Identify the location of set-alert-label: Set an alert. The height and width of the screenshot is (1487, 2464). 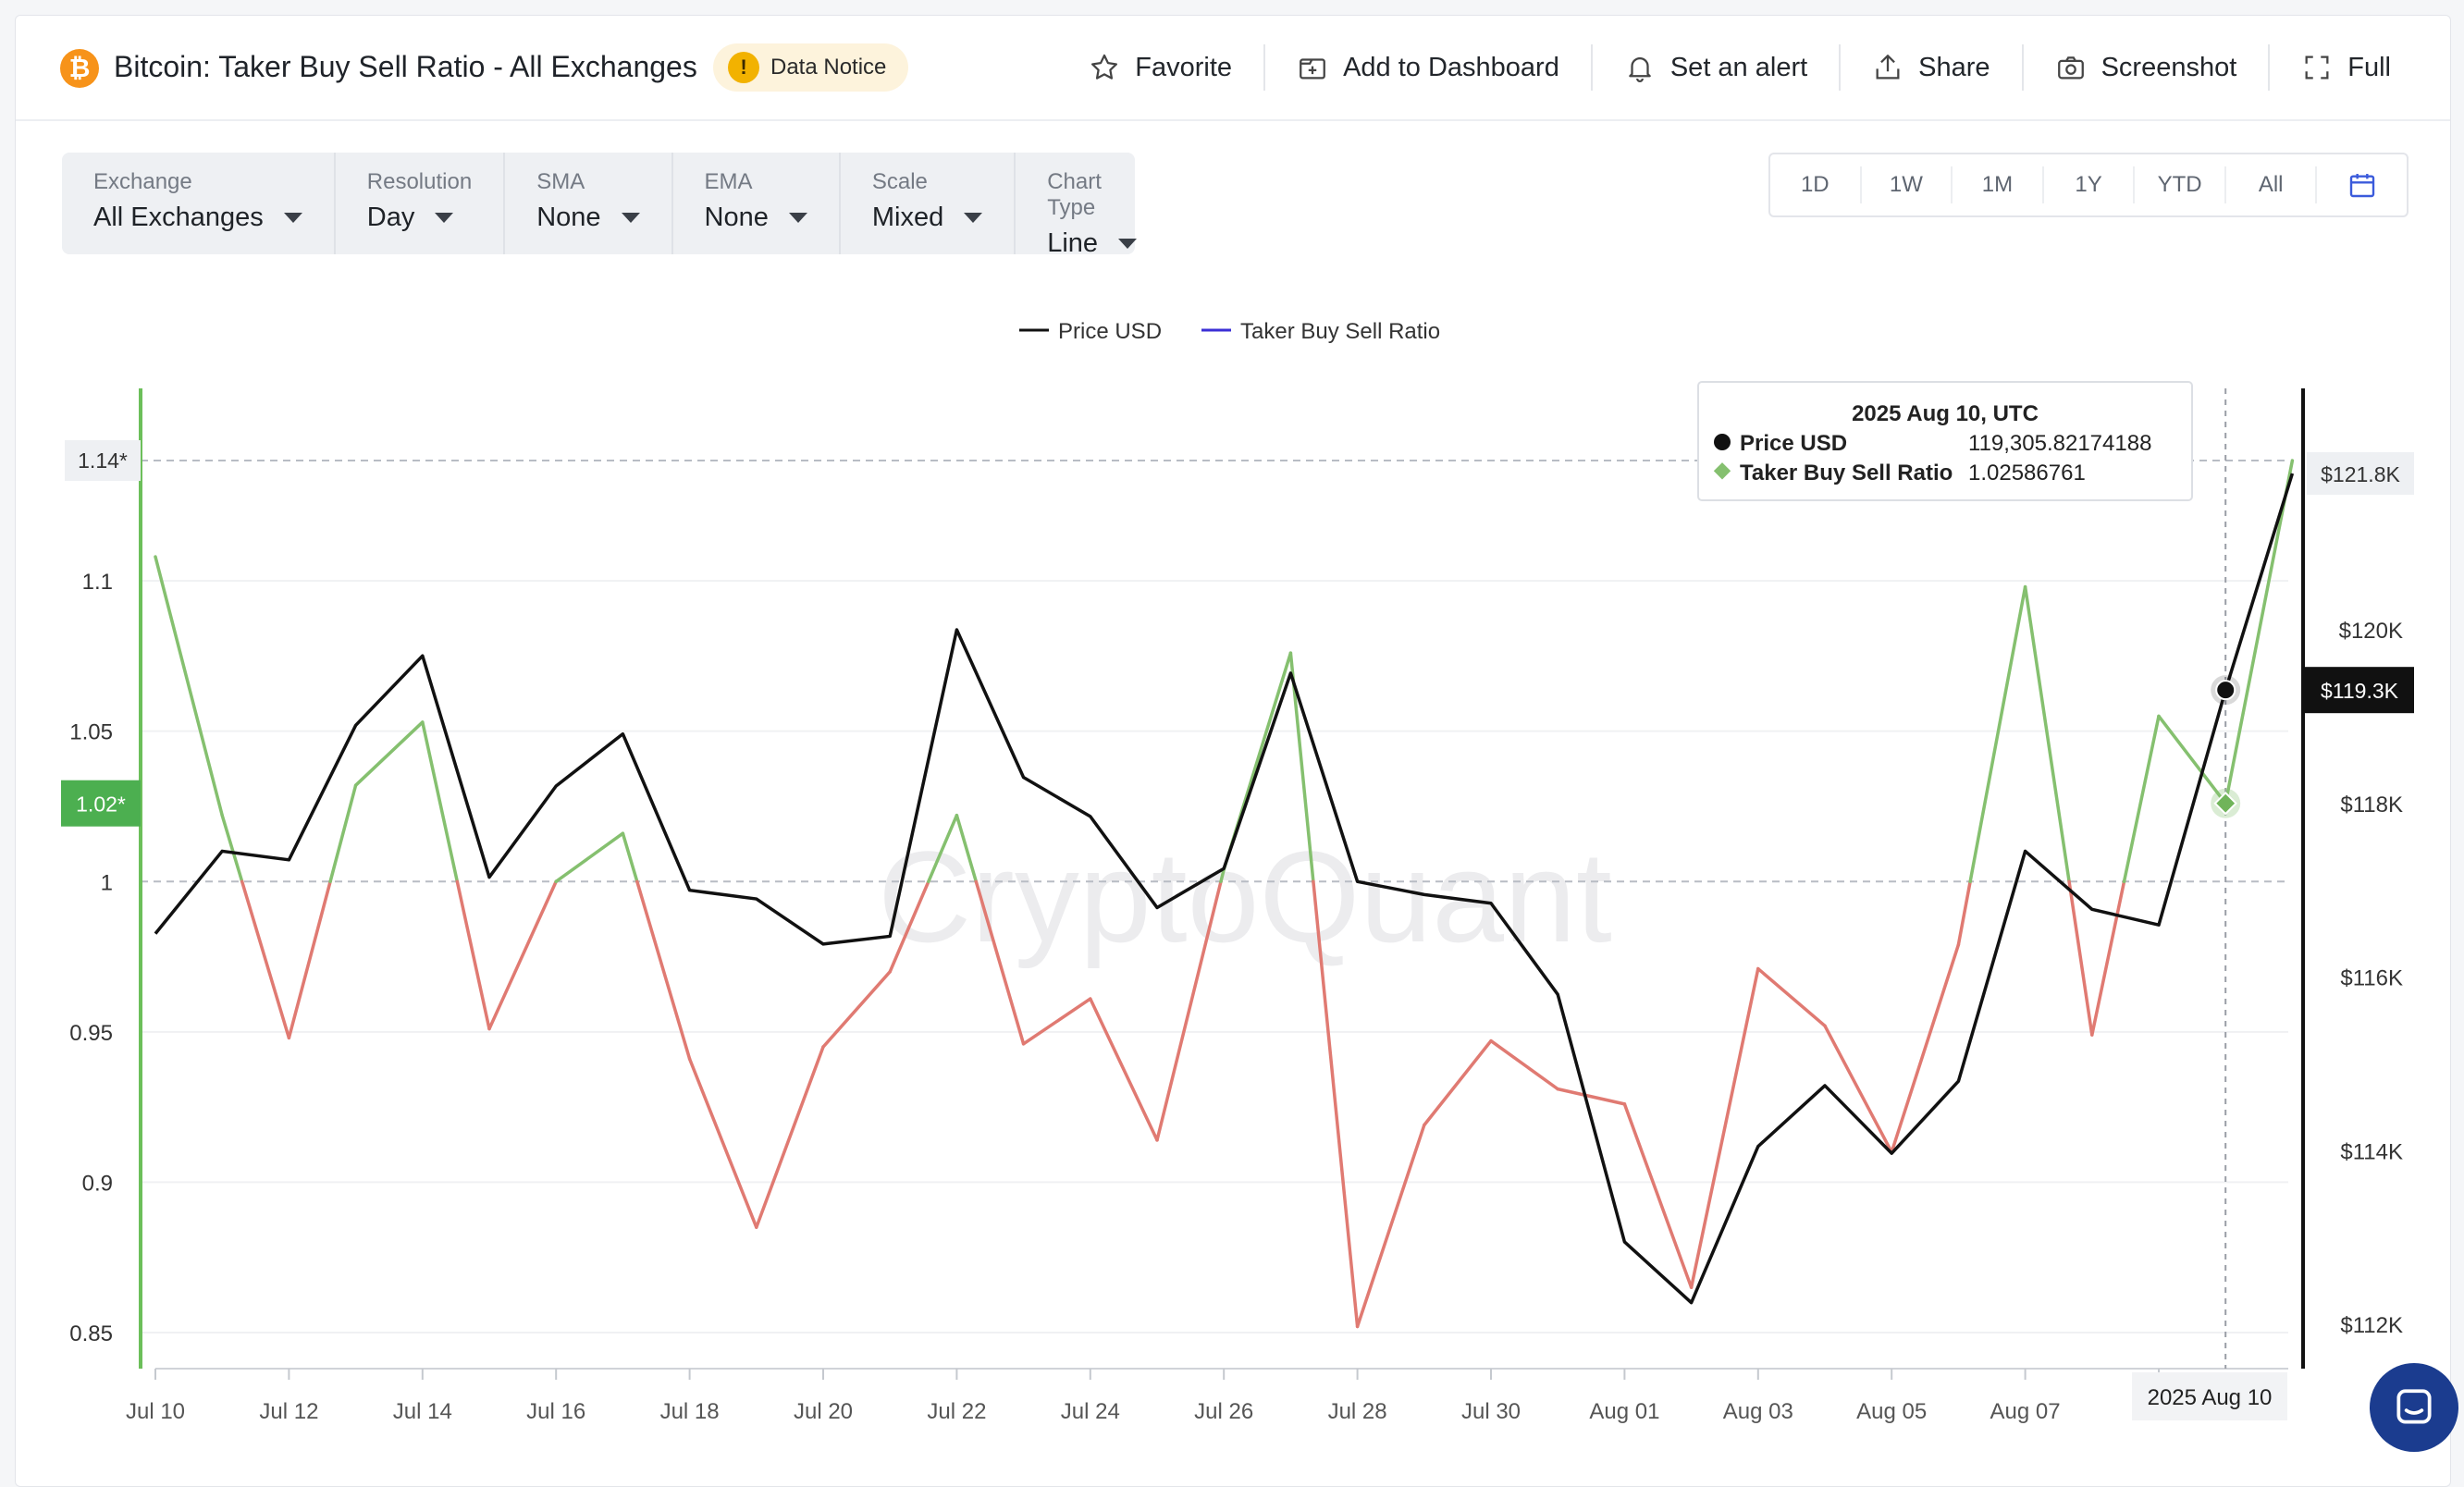
(1738, 67).